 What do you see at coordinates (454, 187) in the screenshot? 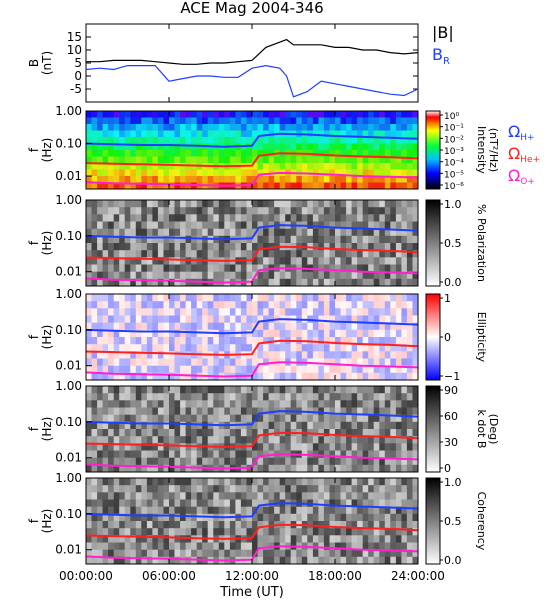
I see `colorbar-tick-label: 10⁻⁶` at bounding box center [454, 187].